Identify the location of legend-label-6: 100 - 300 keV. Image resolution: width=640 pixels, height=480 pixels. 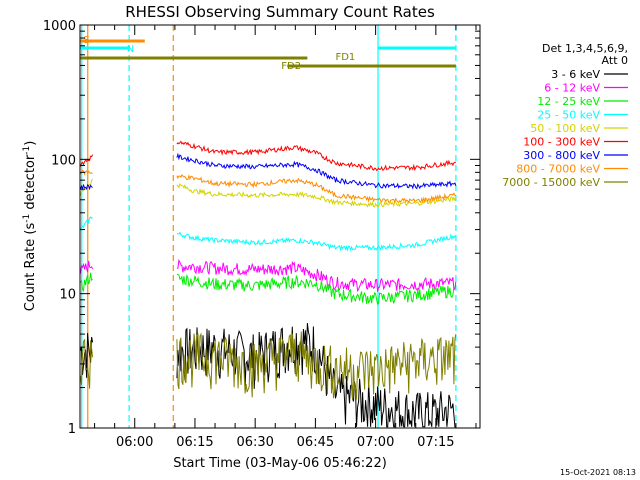
(561, 142).